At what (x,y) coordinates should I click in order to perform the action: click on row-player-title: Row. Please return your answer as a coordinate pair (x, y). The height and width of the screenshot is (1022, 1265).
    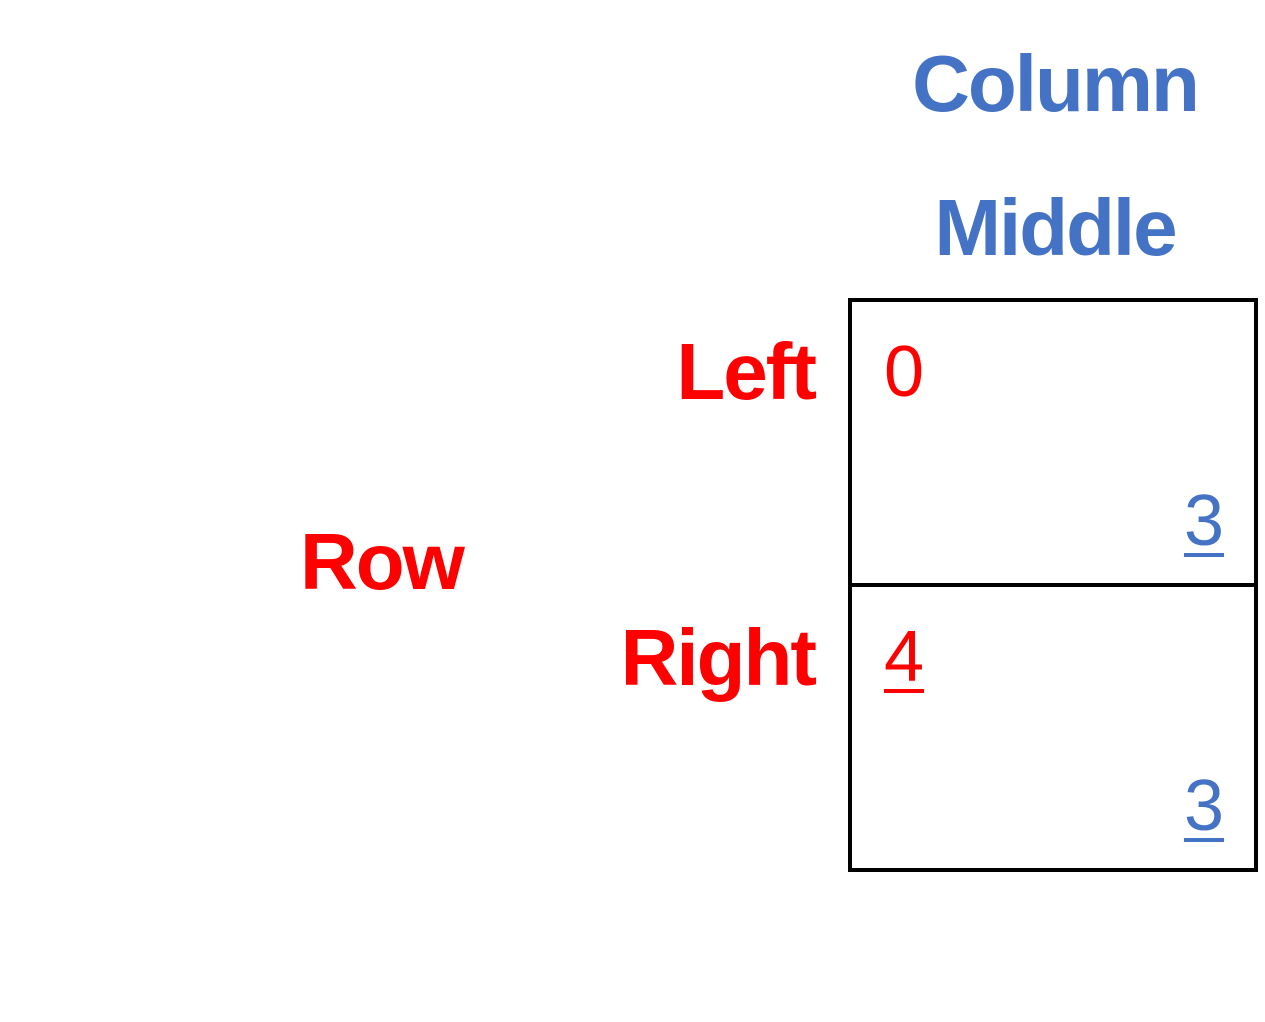
    Looking at the image, I should click on (382, 561).